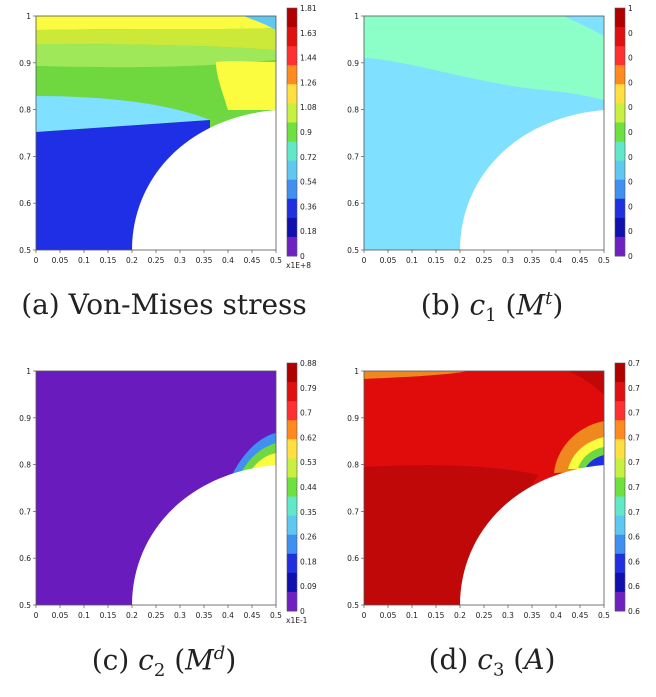 The image size is (656, 697). I want to click on colorbar-label: 0.26, so click(308, 537).